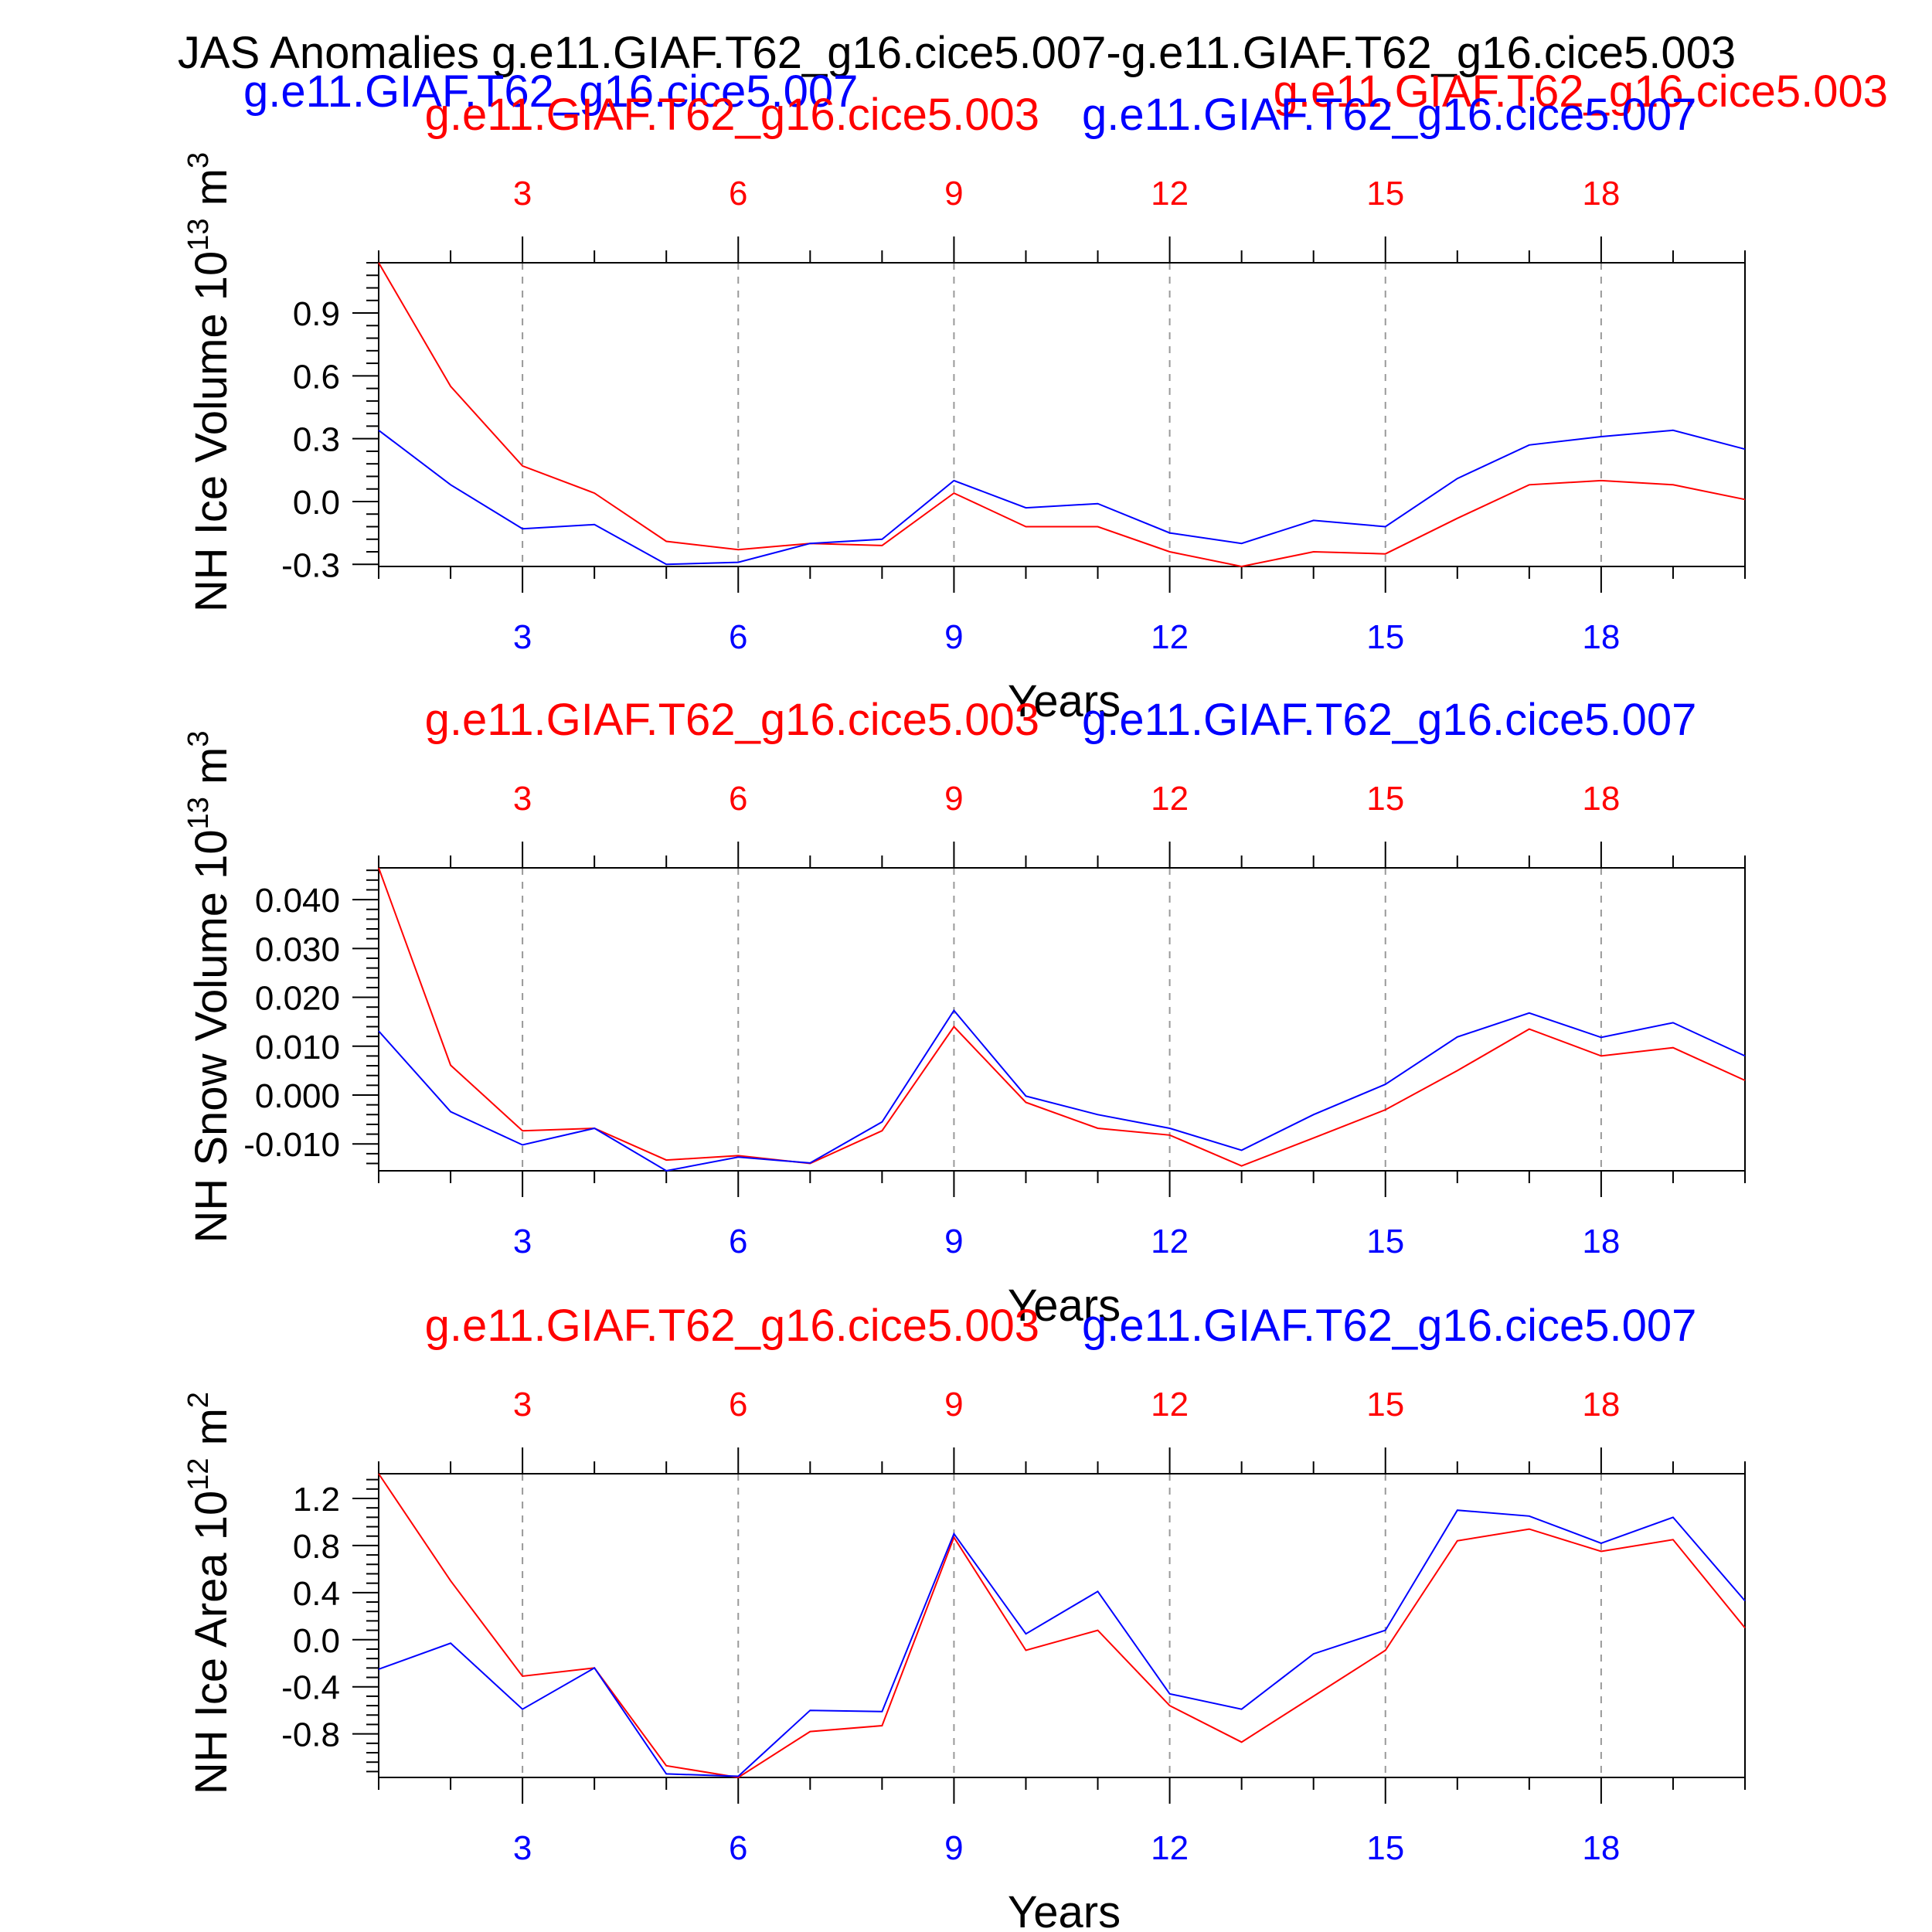 The width and height of the screenshot is (1932, 1932). I want to click on y-tick-label: 0.9, so click(316, 314).